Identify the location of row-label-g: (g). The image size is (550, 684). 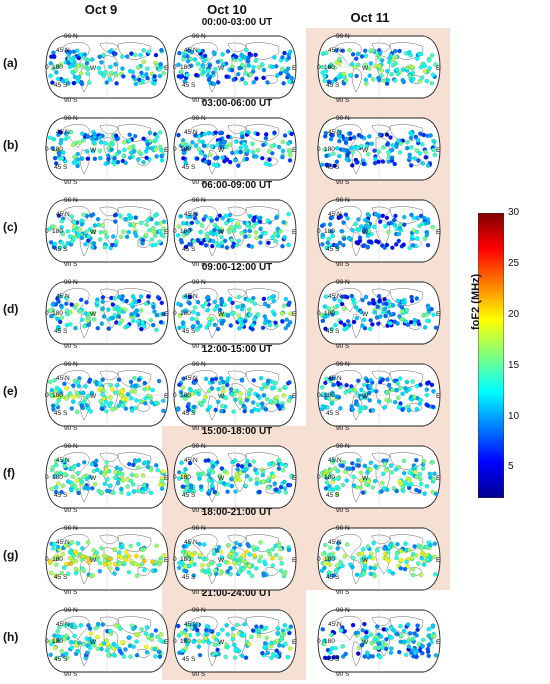
(11, 555).